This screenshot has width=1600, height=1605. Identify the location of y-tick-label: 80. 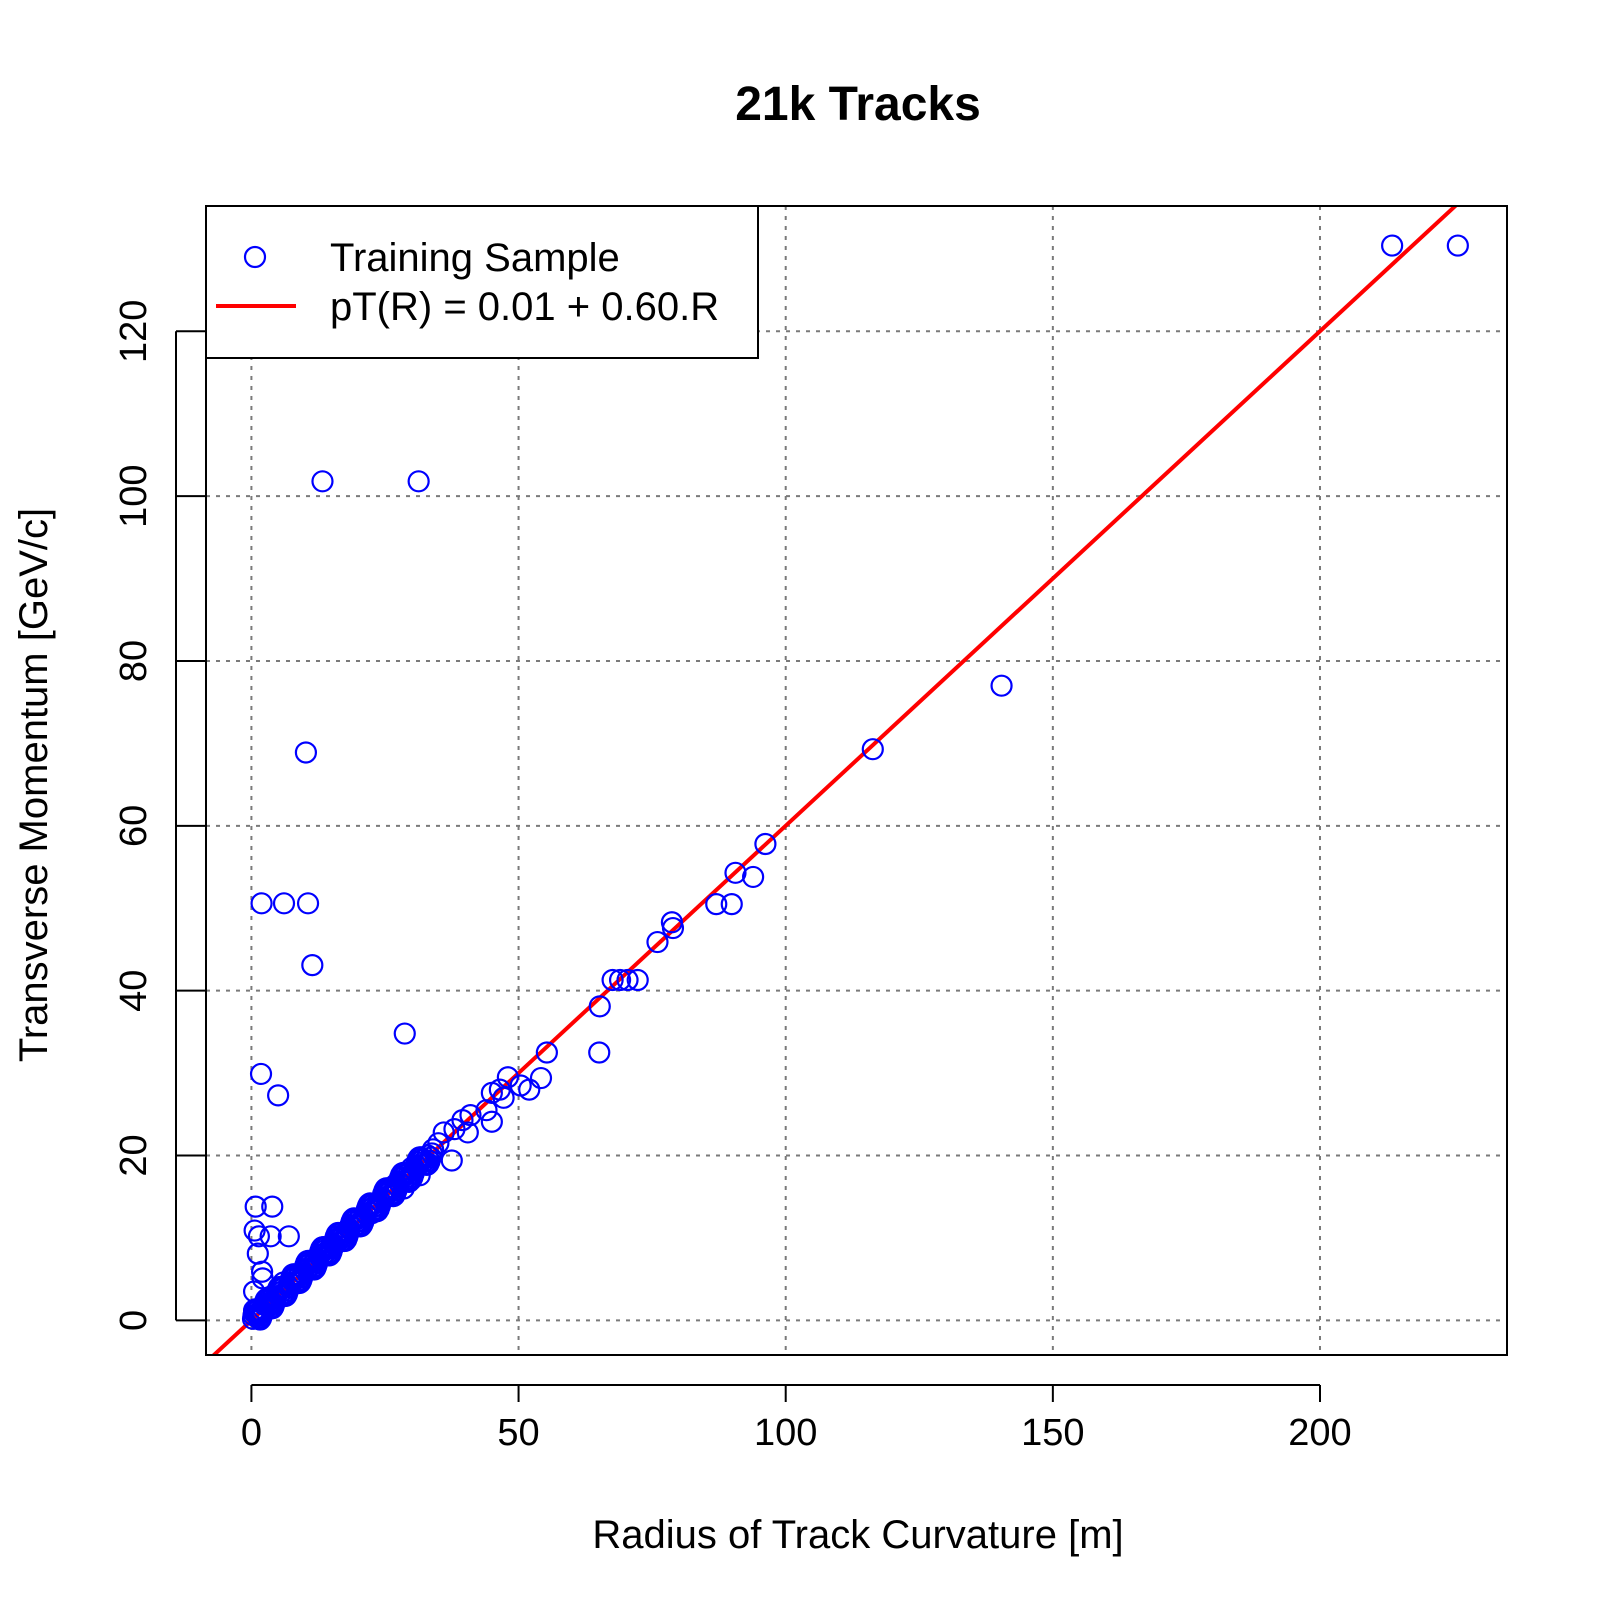
(134, 661).